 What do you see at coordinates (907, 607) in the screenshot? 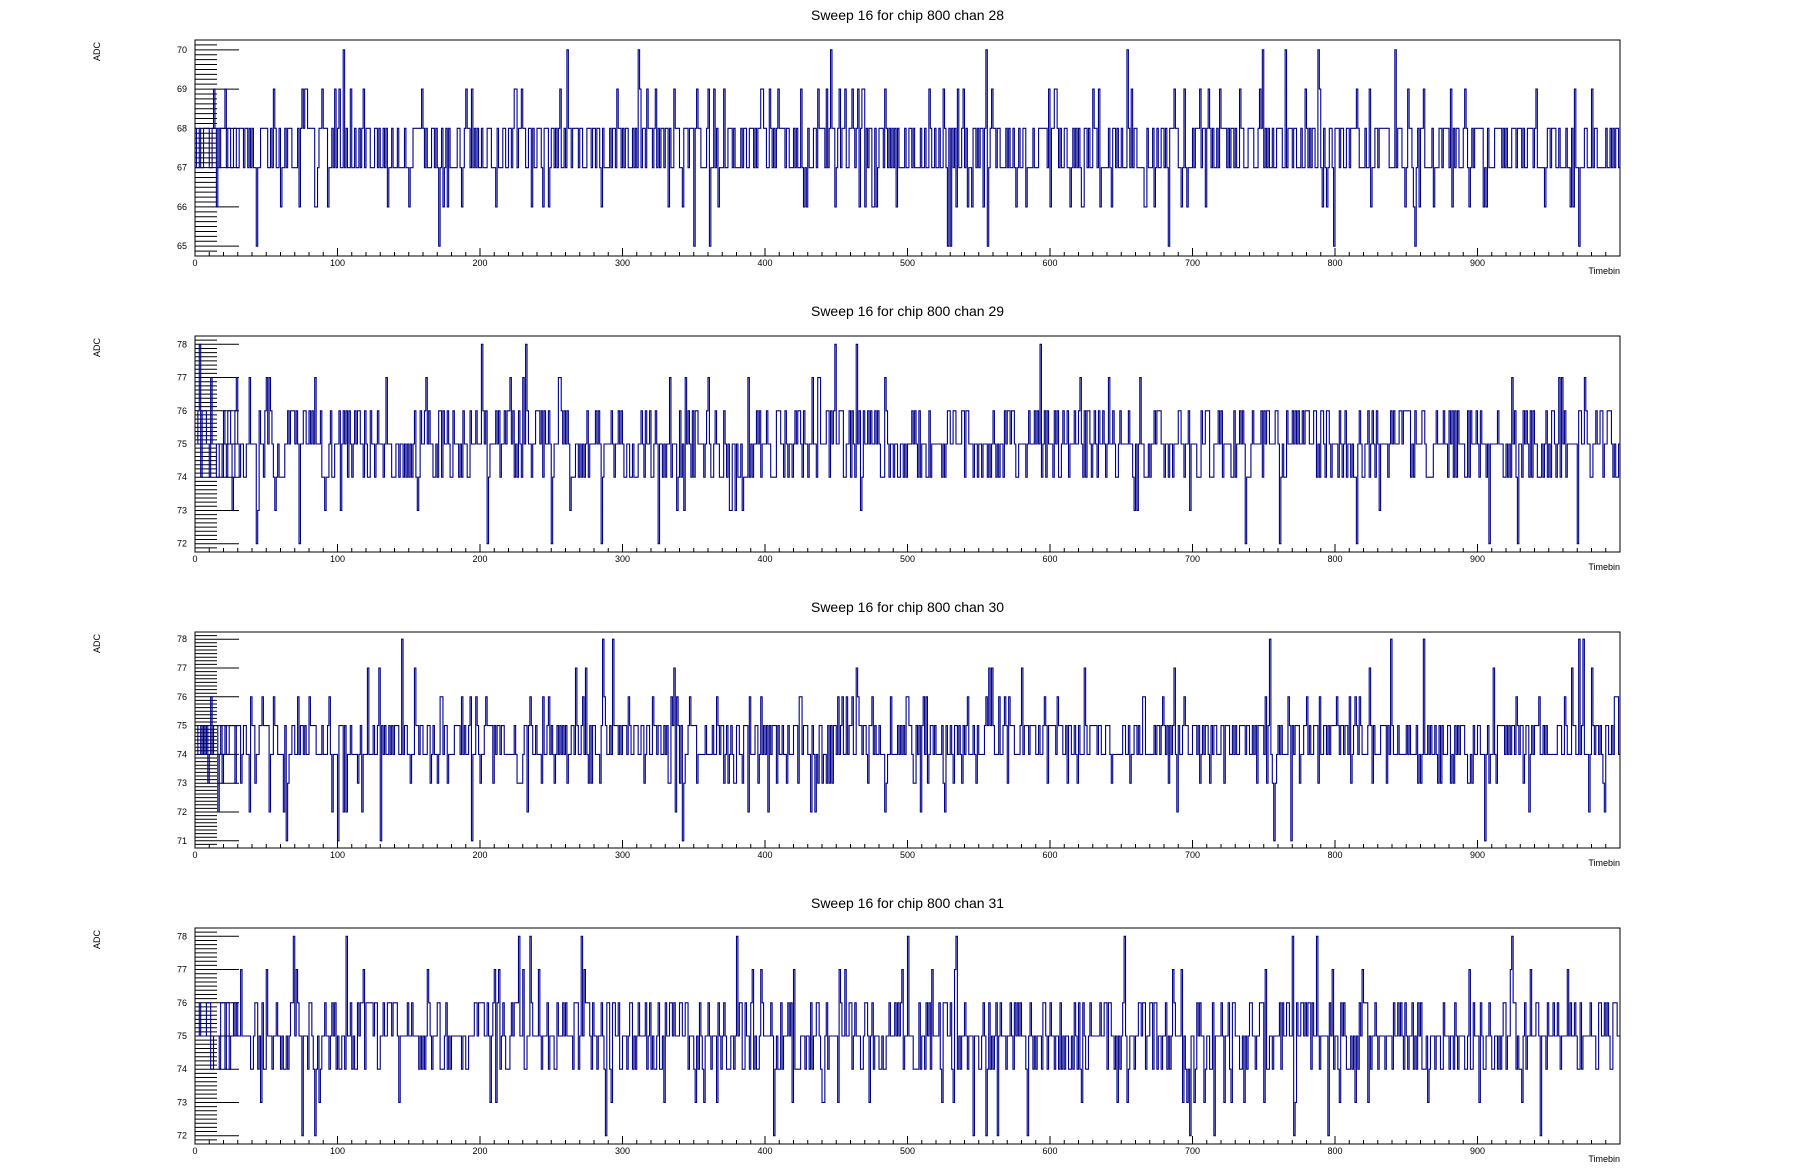
I see `plot-title: Sweep 16 for chip 800 chan 30` at bounding box center [907, 607].